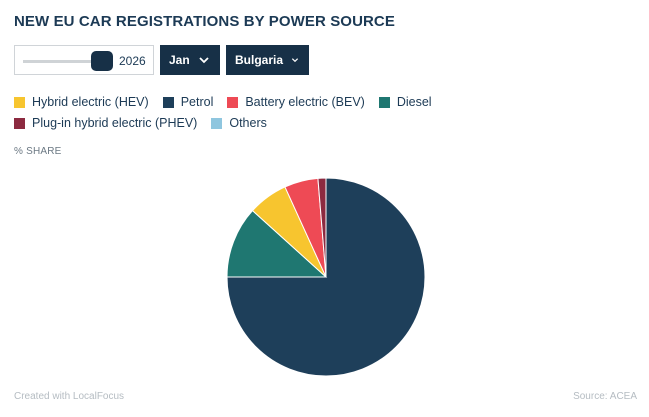 The width and height of the screenshot is (649, 417). I want to click on legend-label: Battery electric (BEV), so click(305, 102).